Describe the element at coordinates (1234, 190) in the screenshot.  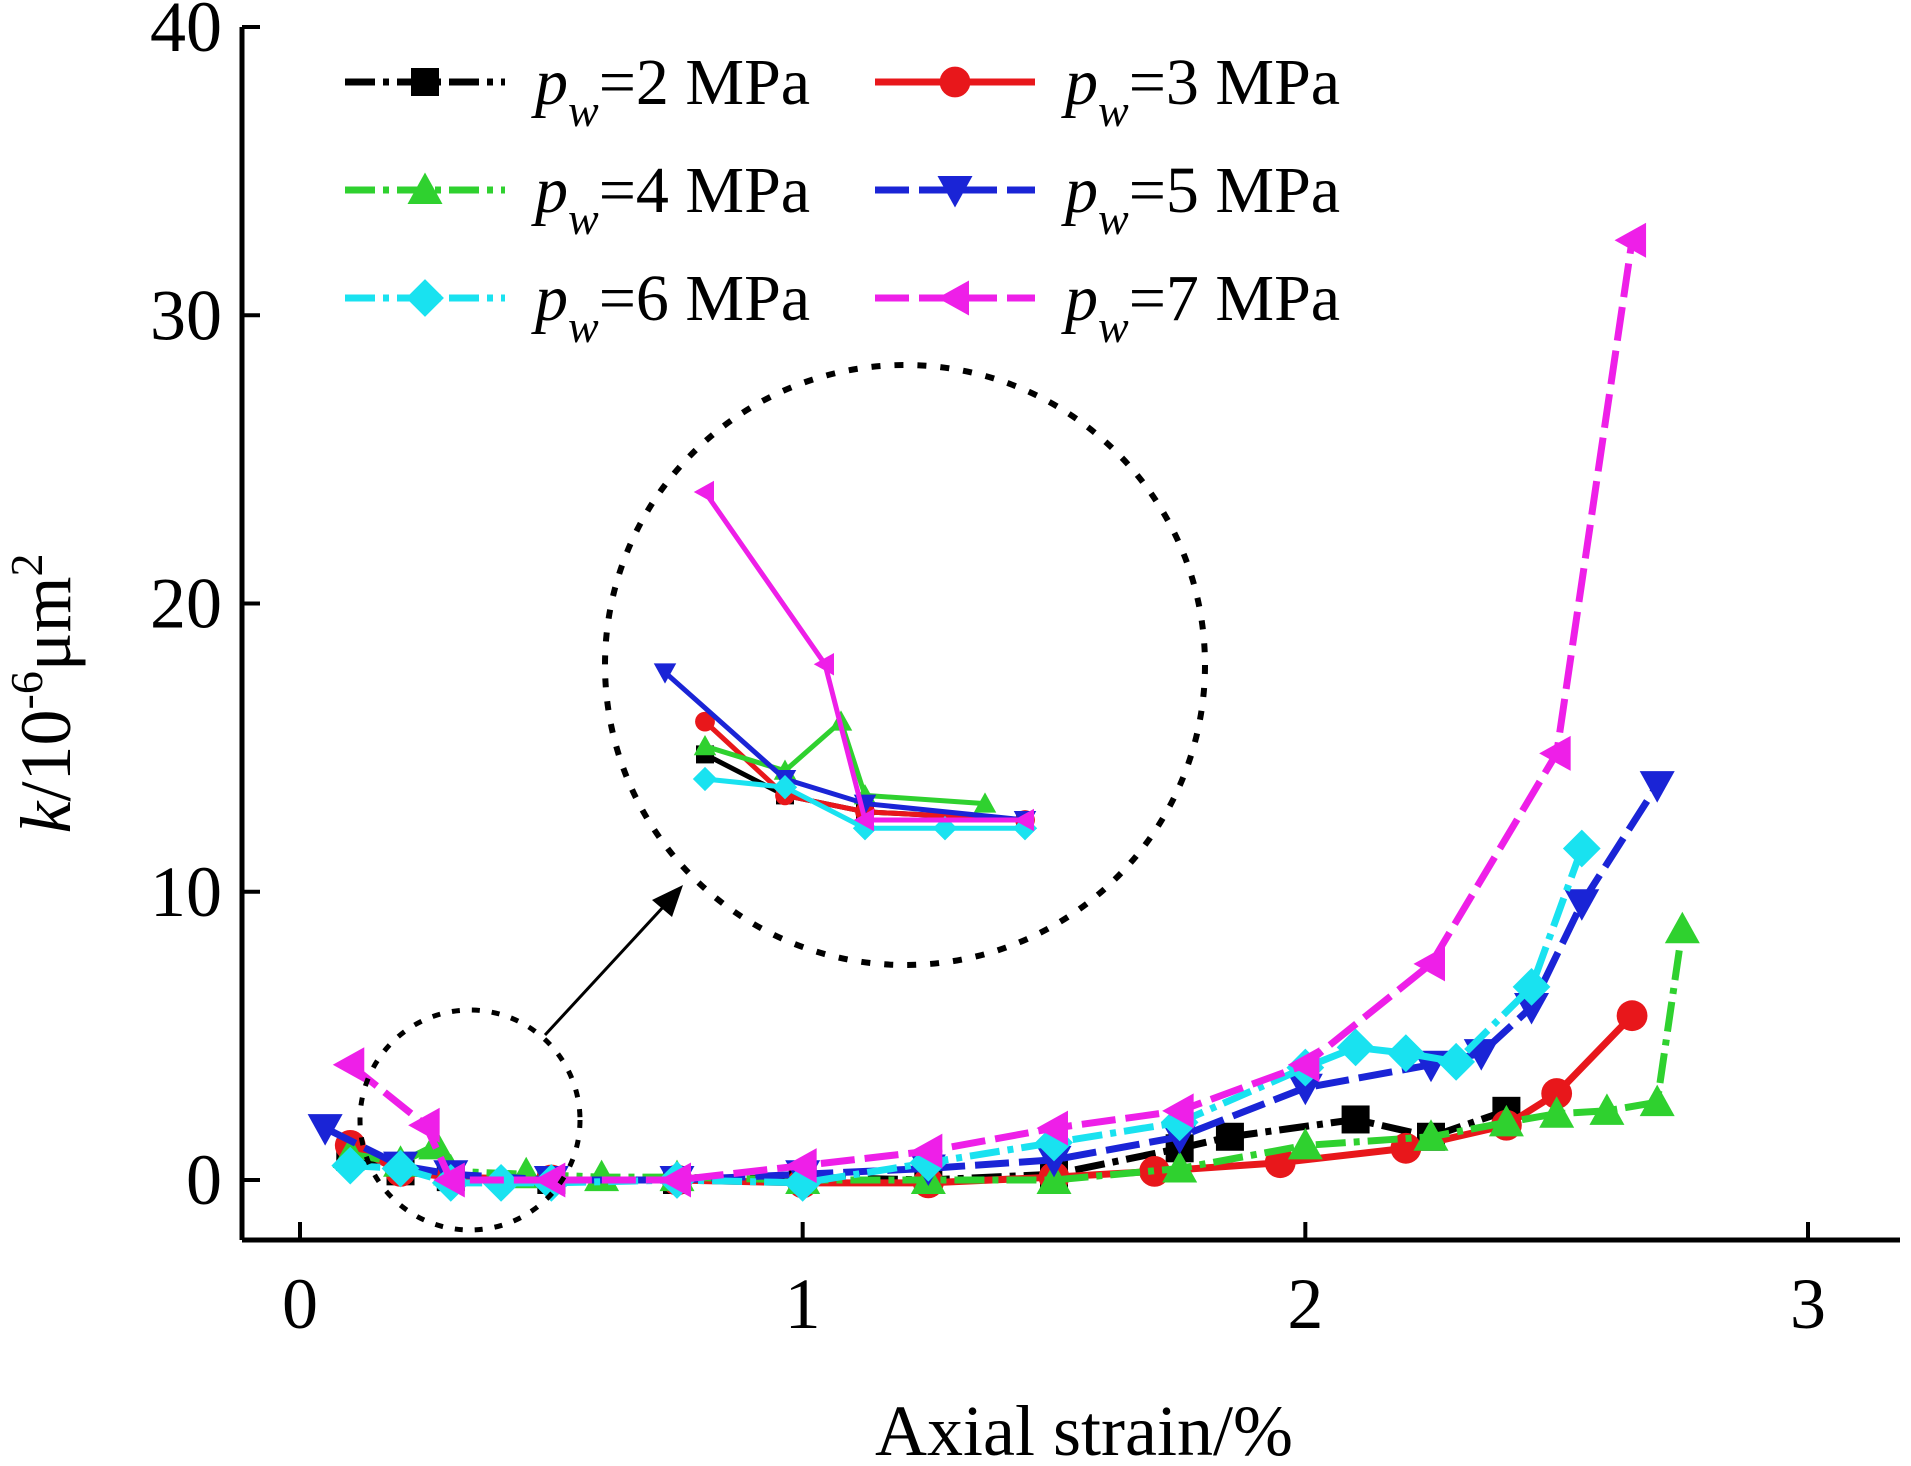
I see `legend-label-value: =5 MPa` at that location.